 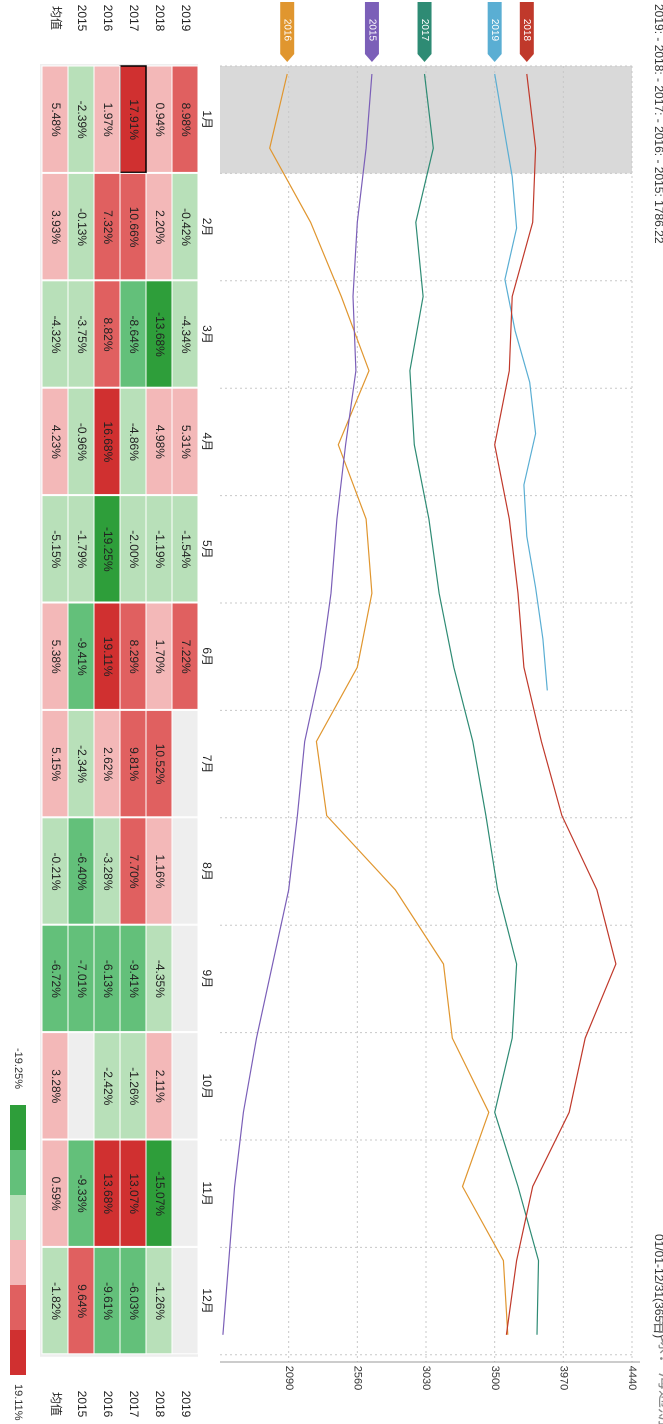 I want to click on cell-value: 3.28%, so click(x=56, y=1086).